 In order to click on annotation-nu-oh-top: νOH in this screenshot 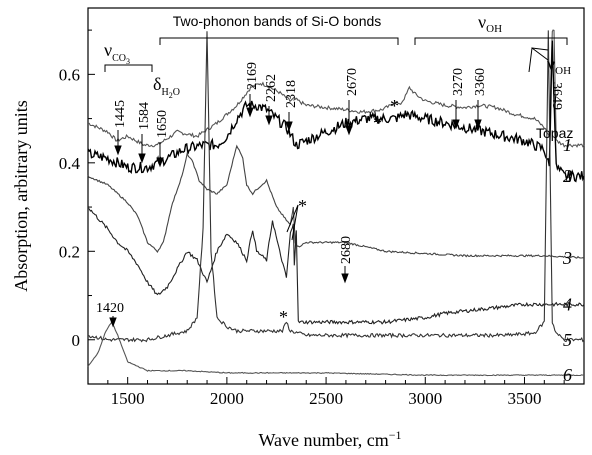, I will do `click(490, 23)`.